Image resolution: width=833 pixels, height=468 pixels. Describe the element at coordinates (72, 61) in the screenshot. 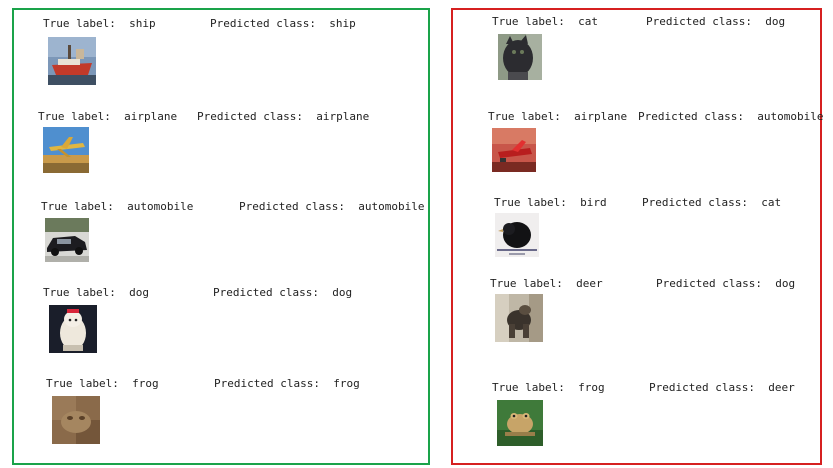

I see `ship-thumbnail` at that location.